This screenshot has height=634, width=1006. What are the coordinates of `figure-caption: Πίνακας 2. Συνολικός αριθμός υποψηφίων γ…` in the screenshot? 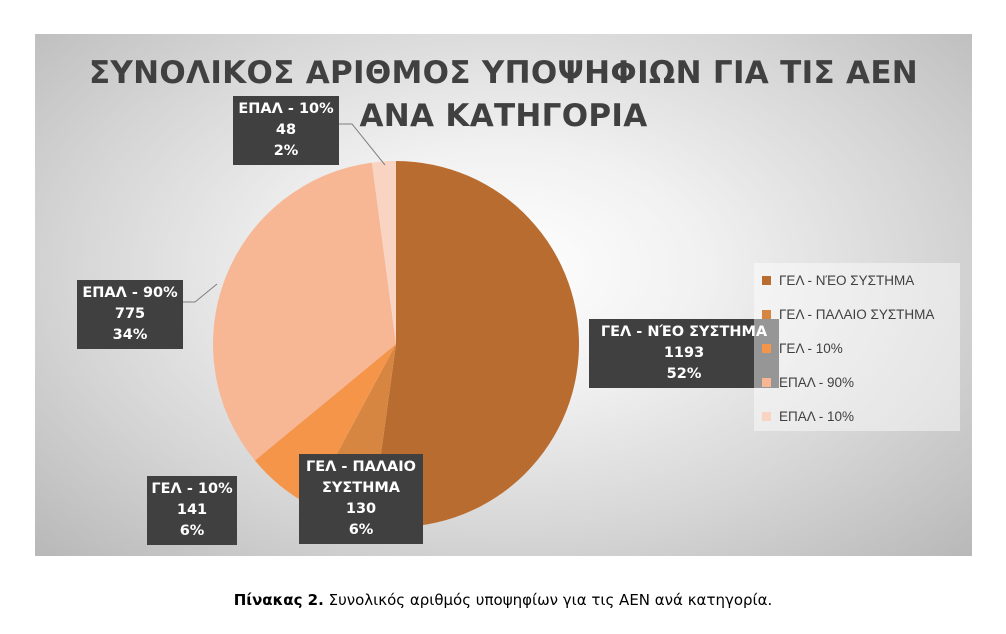 It's located at (503, 600).